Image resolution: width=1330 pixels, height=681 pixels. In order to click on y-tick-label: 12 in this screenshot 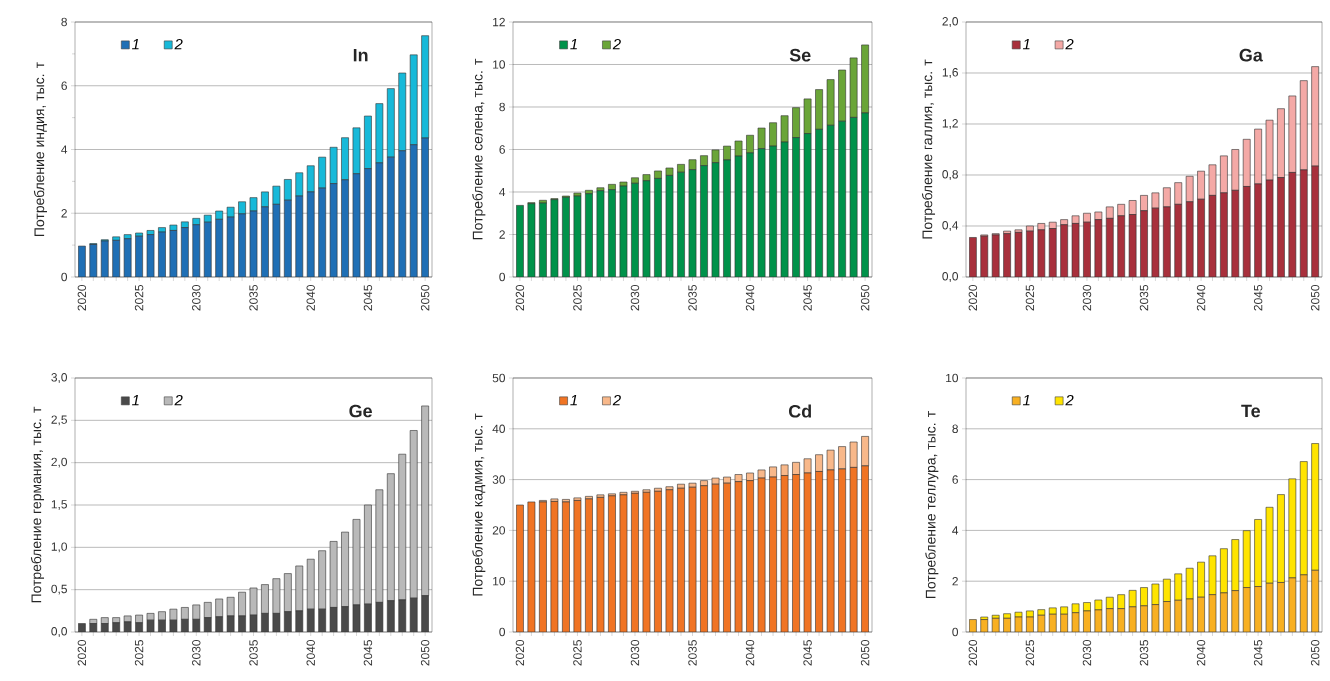, I will do `click(499, 22)`.